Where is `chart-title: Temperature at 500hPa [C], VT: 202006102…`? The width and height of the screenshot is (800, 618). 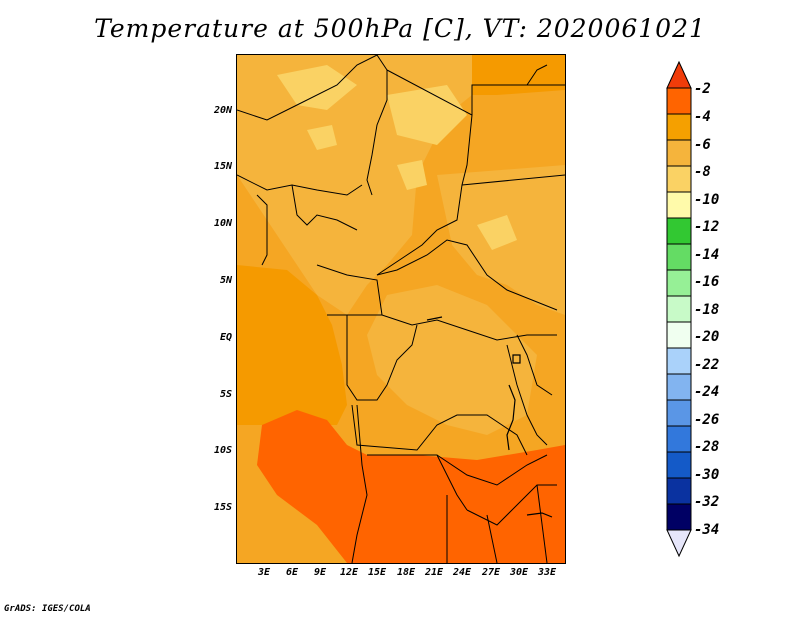
chart-title: Temperature at 500hPa [C], VT: 202006102… is located at coordinates (400, 28).